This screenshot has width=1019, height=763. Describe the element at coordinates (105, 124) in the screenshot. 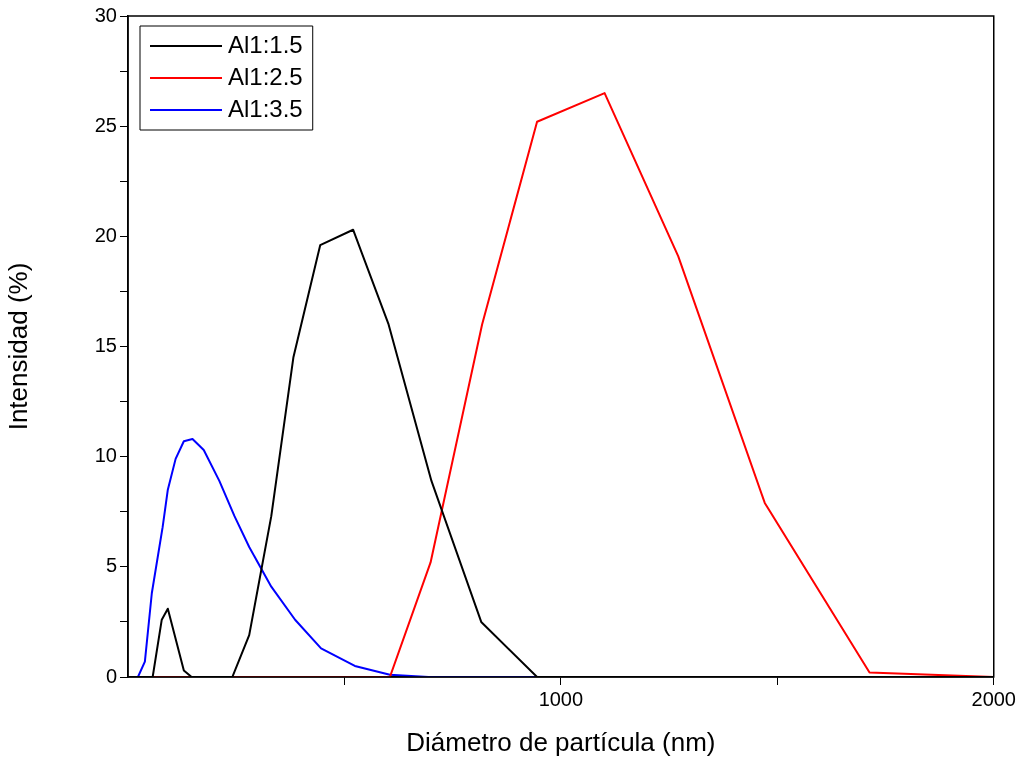

I see `y-tick-label: 25` at that location.